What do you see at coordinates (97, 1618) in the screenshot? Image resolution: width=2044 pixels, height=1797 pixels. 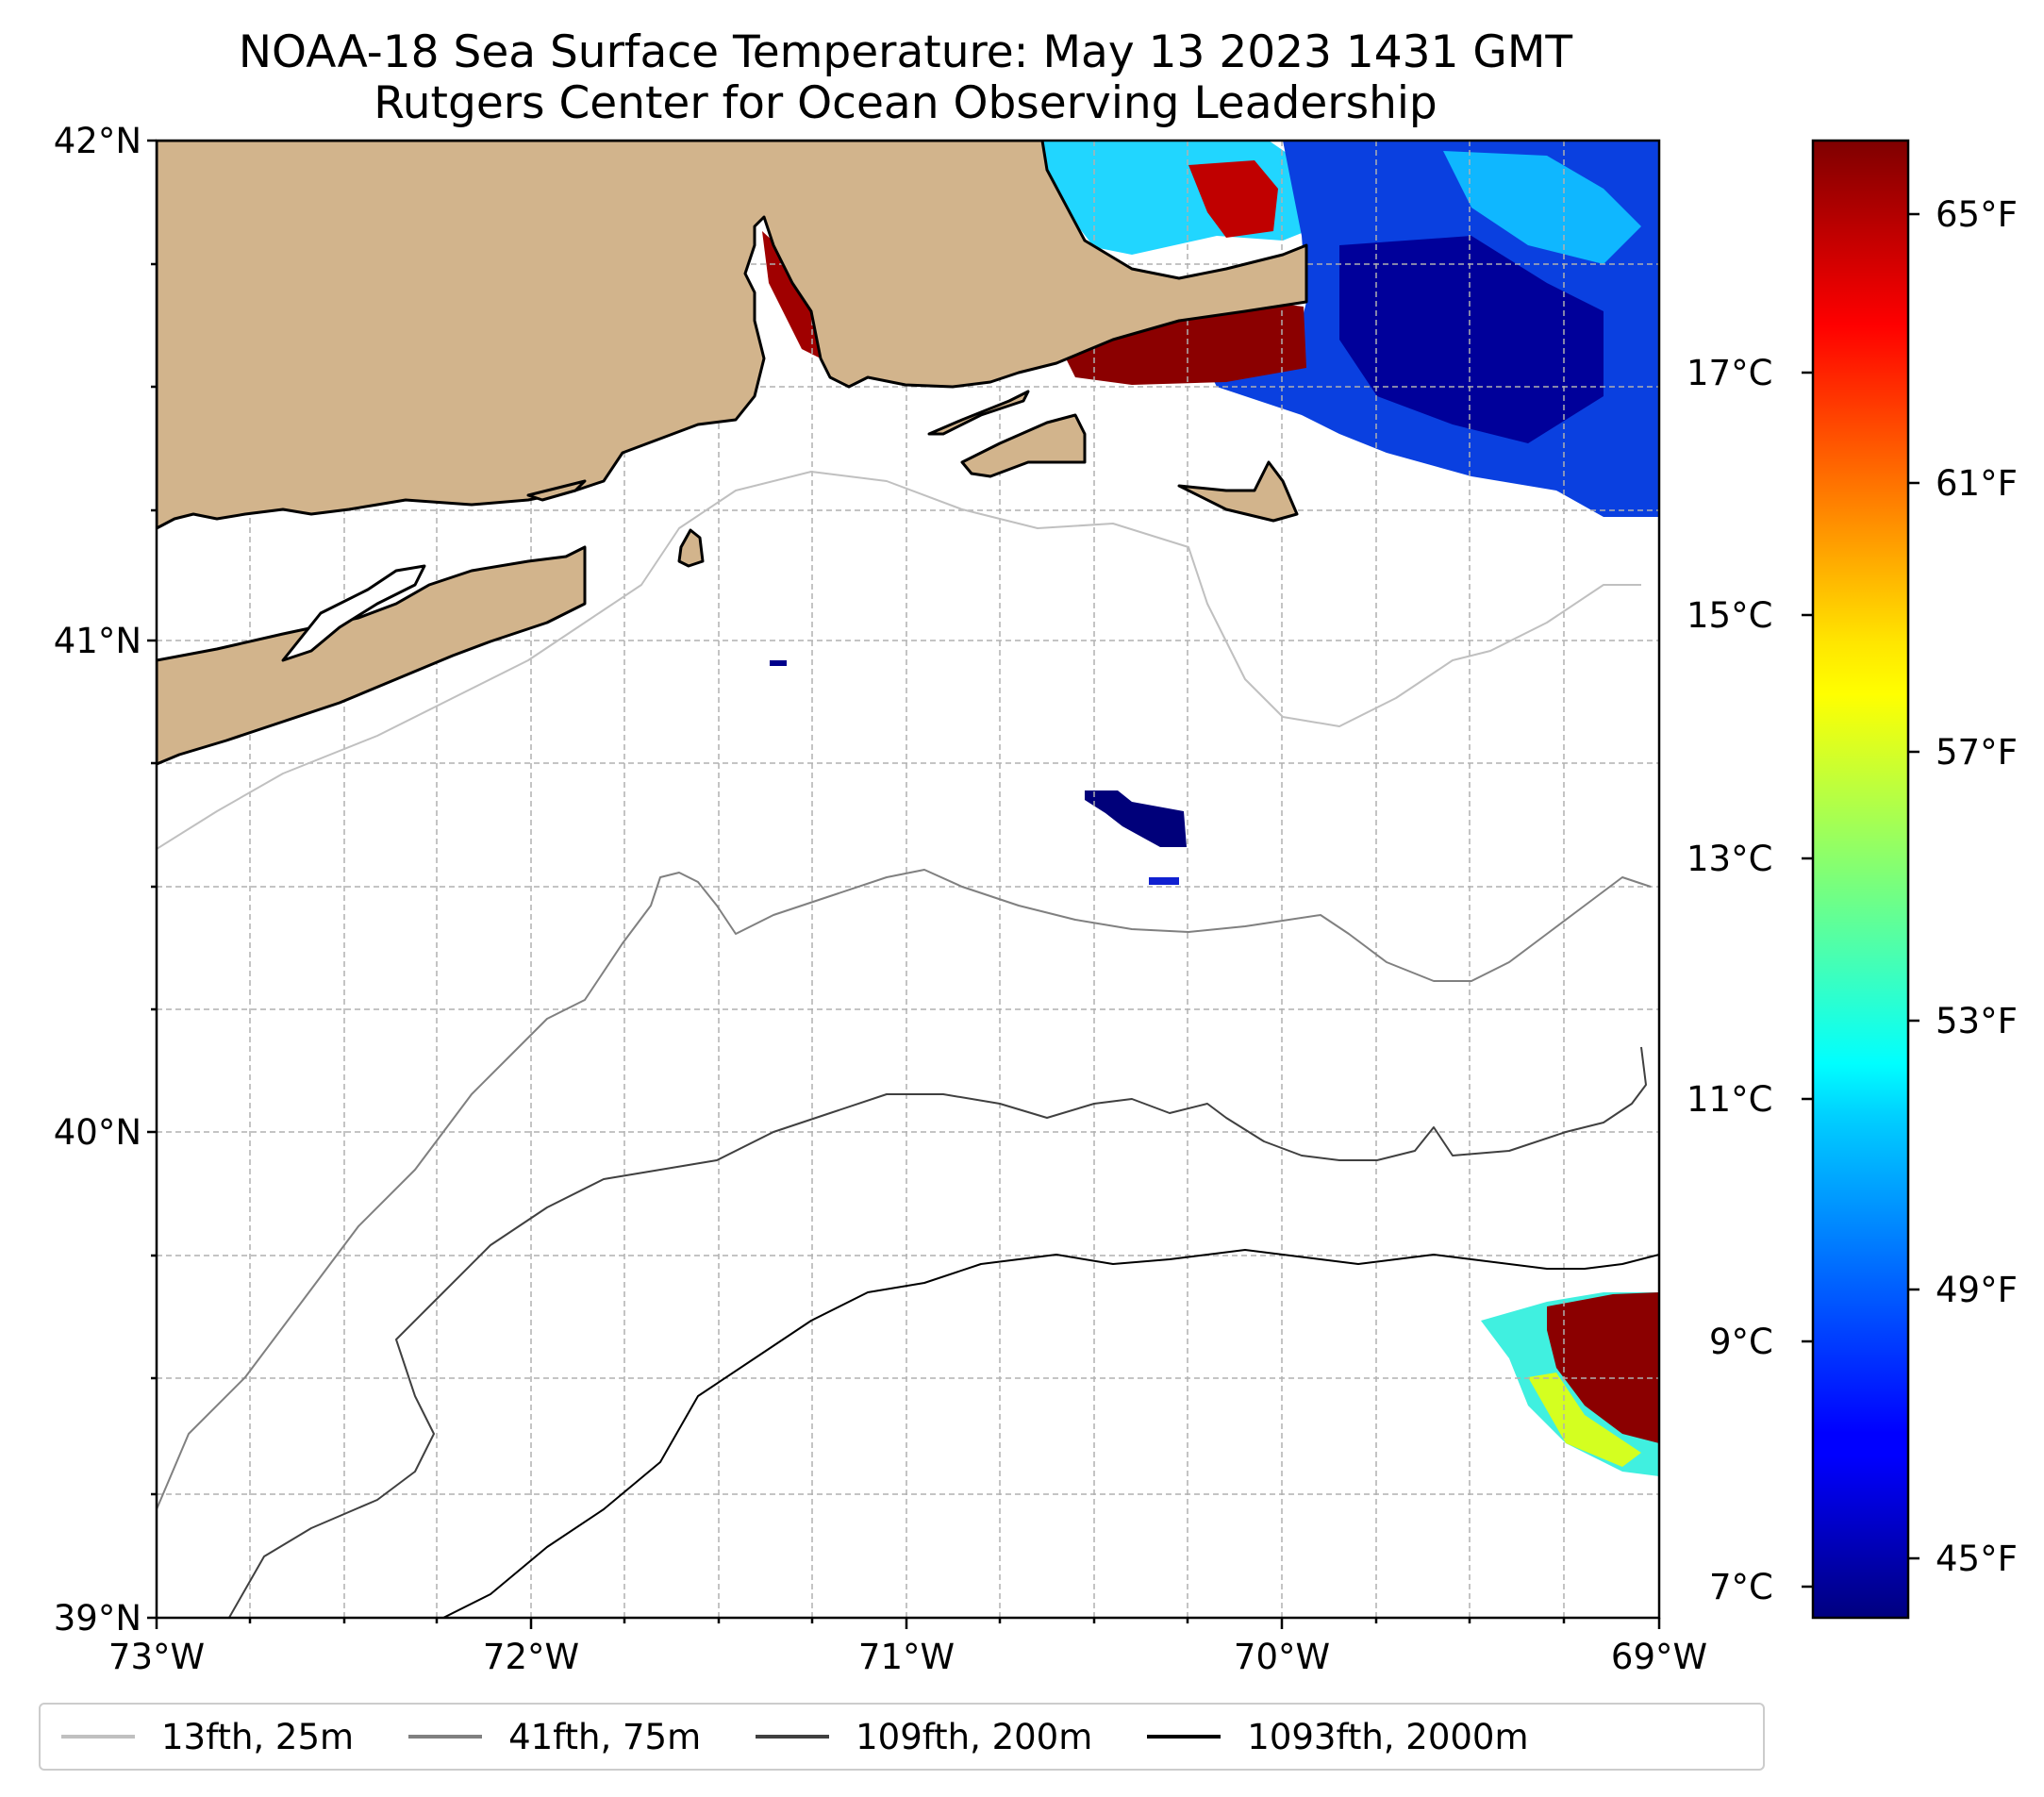 I see `lat-tick-label: 39°N` at bounding box center [97, 1618].